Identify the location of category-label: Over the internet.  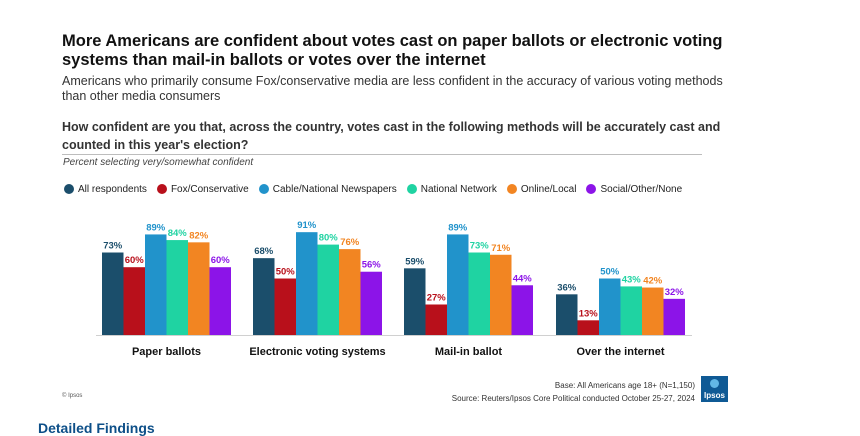
(620, 352).